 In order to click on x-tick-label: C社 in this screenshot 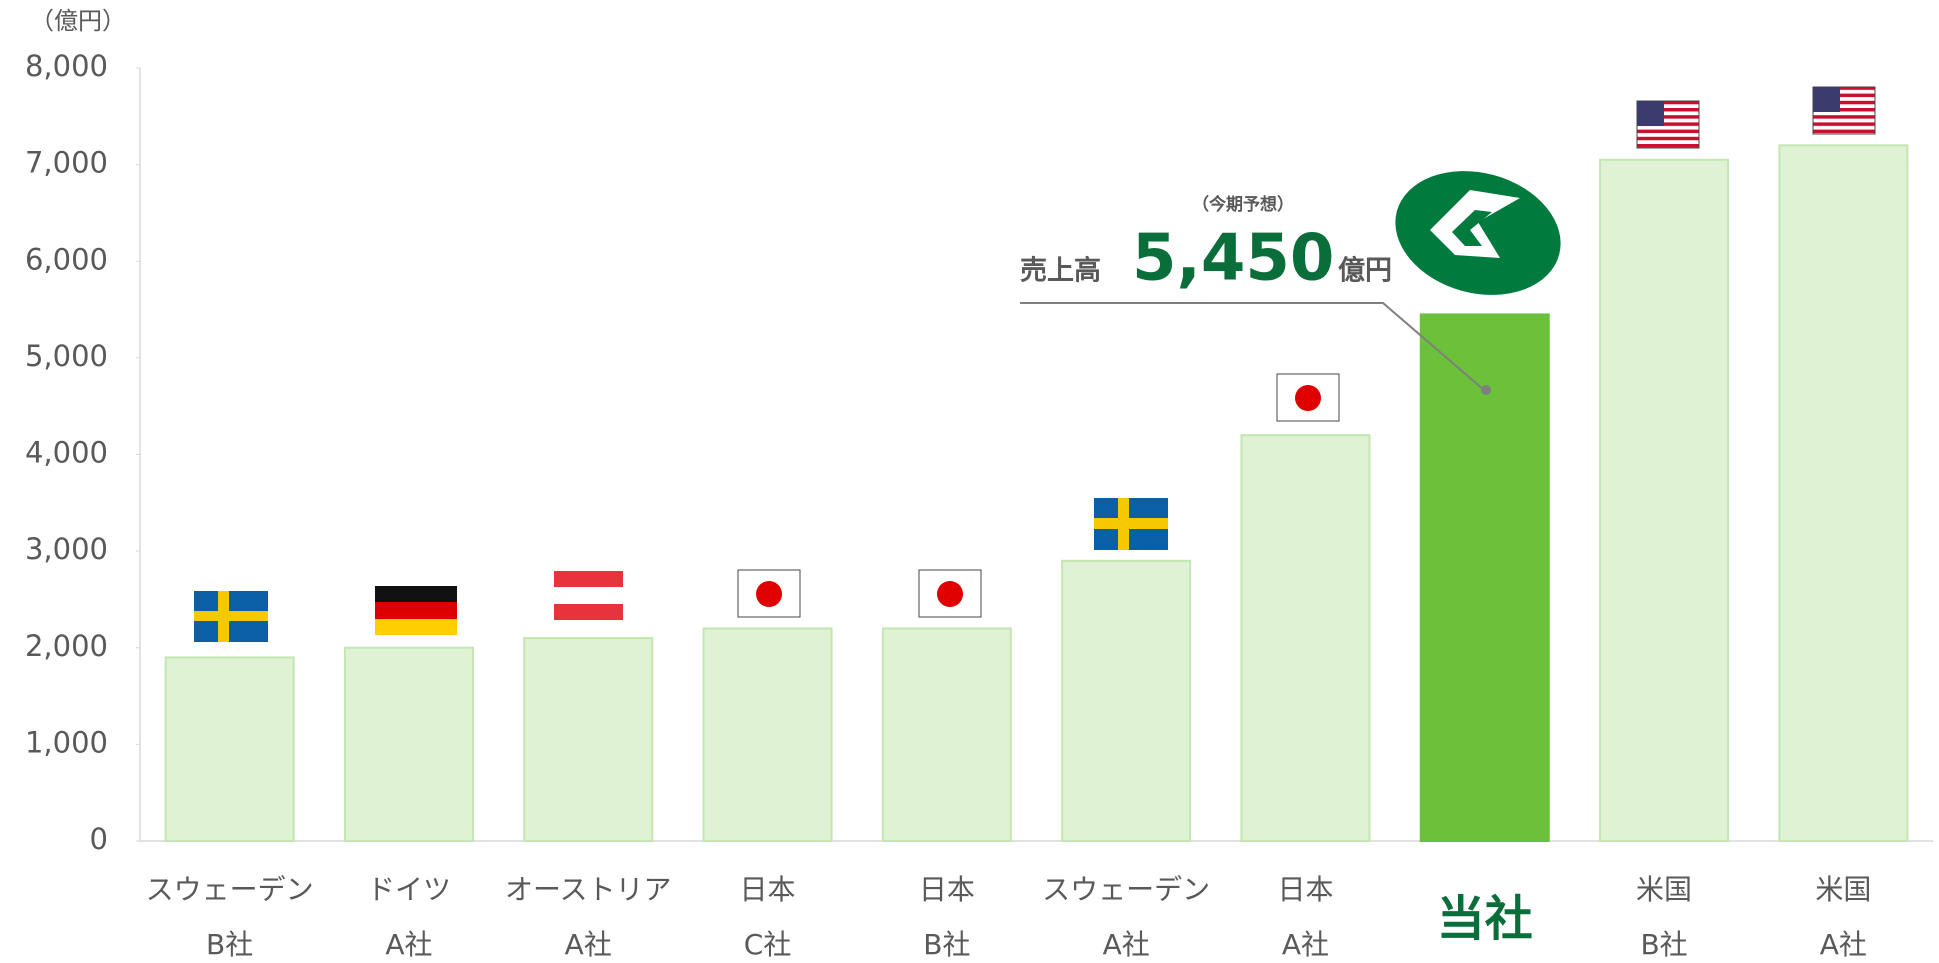, I will do `click(768, 944)`.